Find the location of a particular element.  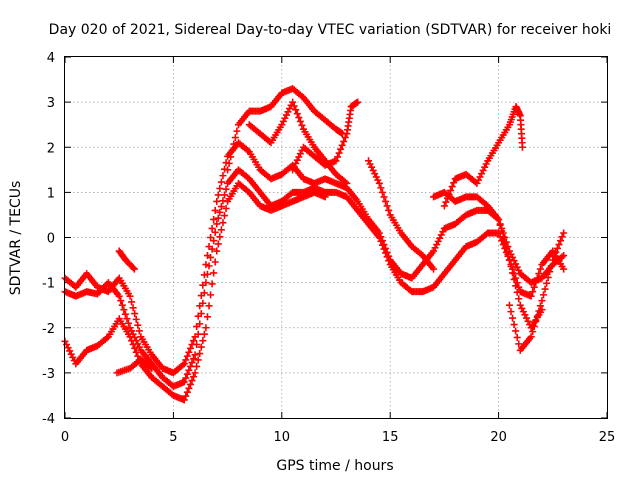

x-tick-label: 0 is located at coordinates (65, 437).